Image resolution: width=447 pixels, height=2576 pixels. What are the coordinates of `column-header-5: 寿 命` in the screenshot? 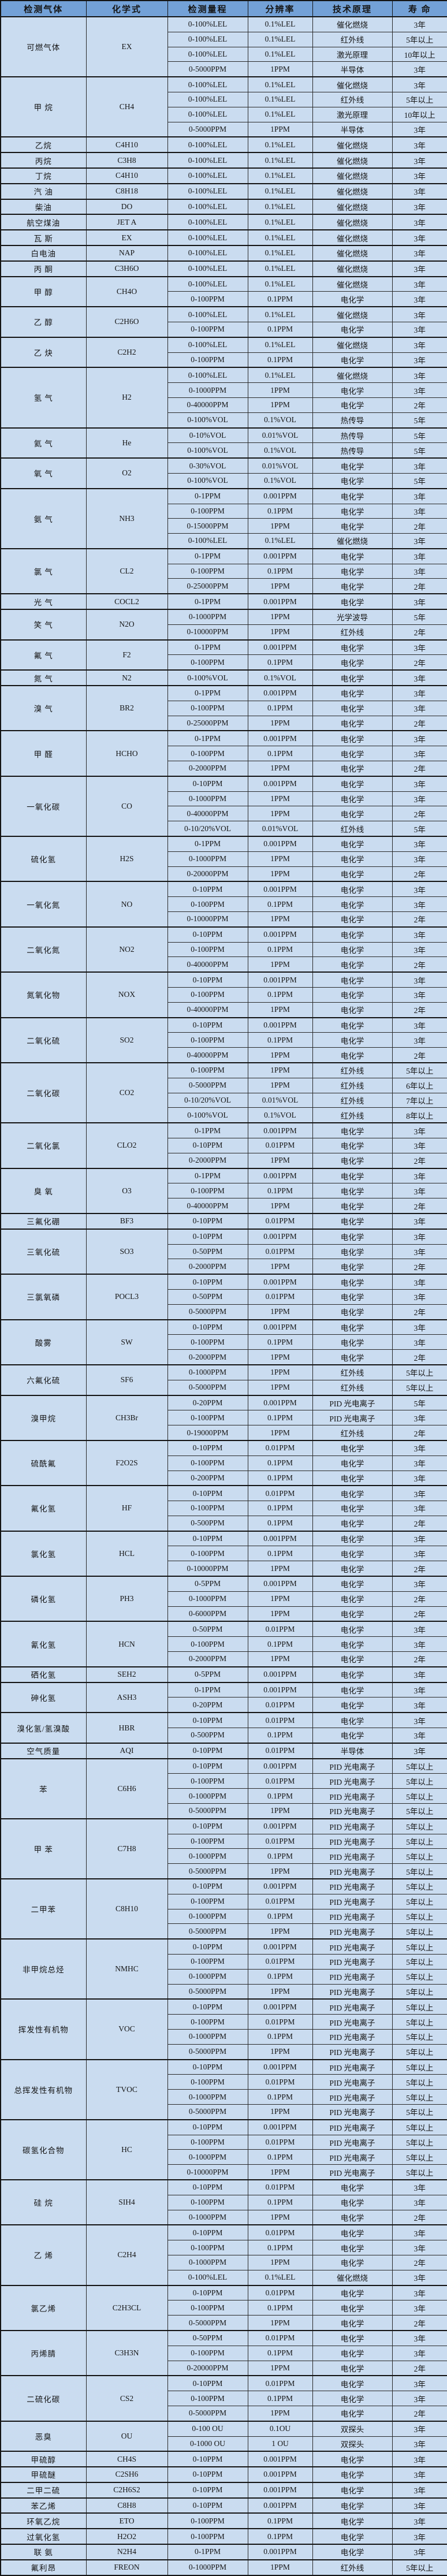 It's located at (420, 8).